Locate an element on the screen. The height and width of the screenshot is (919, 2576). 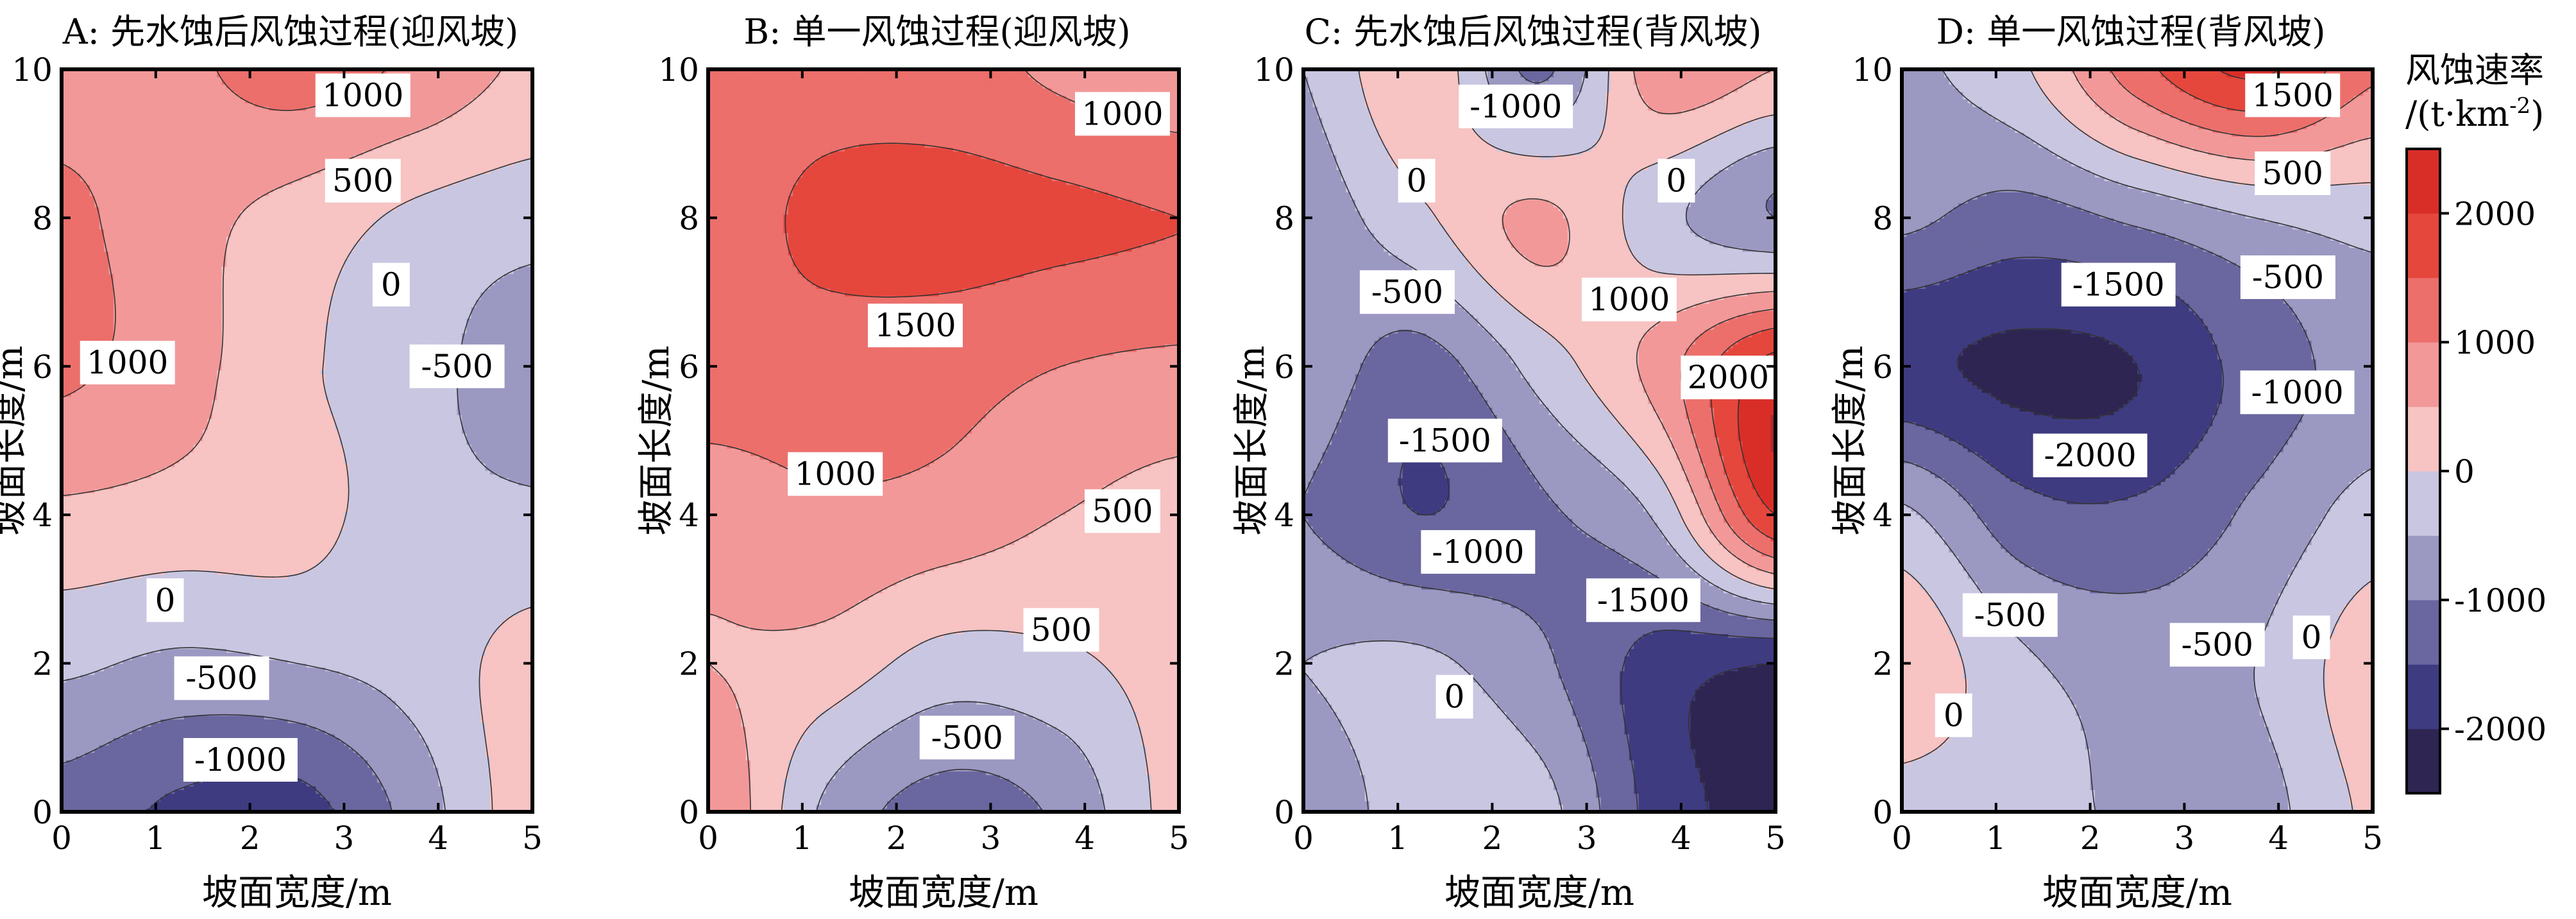
colorbar-tick-label: 1000 is located at coordinates (2495, 343).